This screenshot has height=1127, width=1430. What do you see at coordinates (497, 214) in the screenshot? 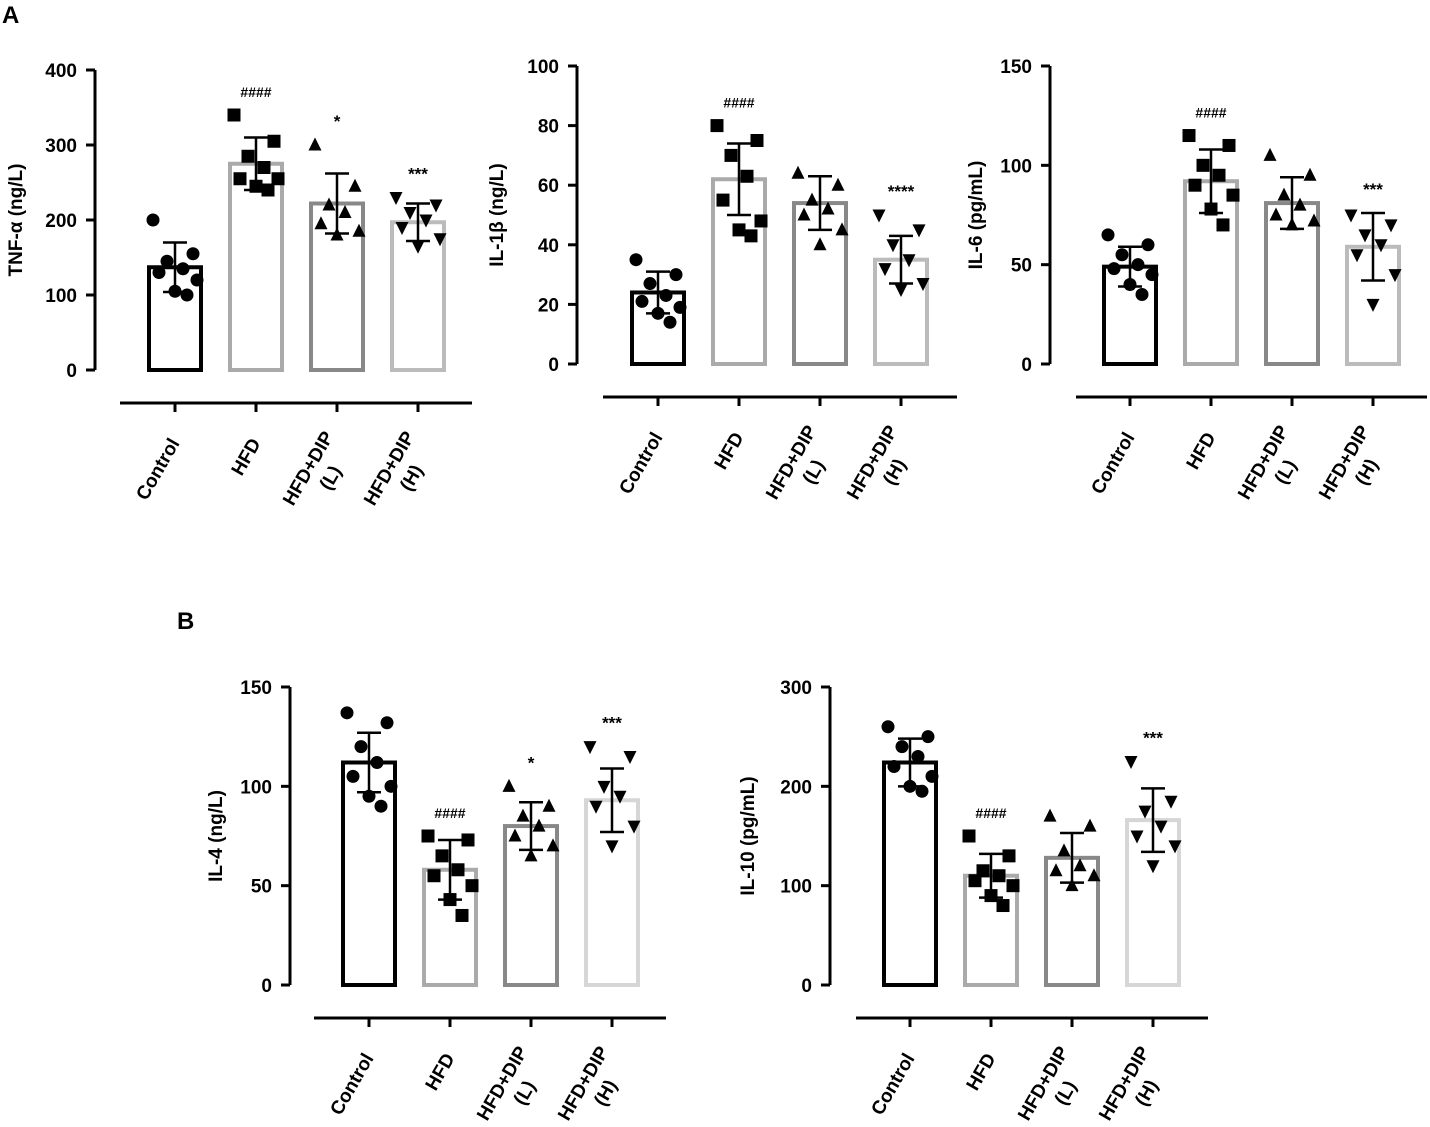
I see `y-axis-label: IL-1β (ng/L)` at bounding box center [497, 214].